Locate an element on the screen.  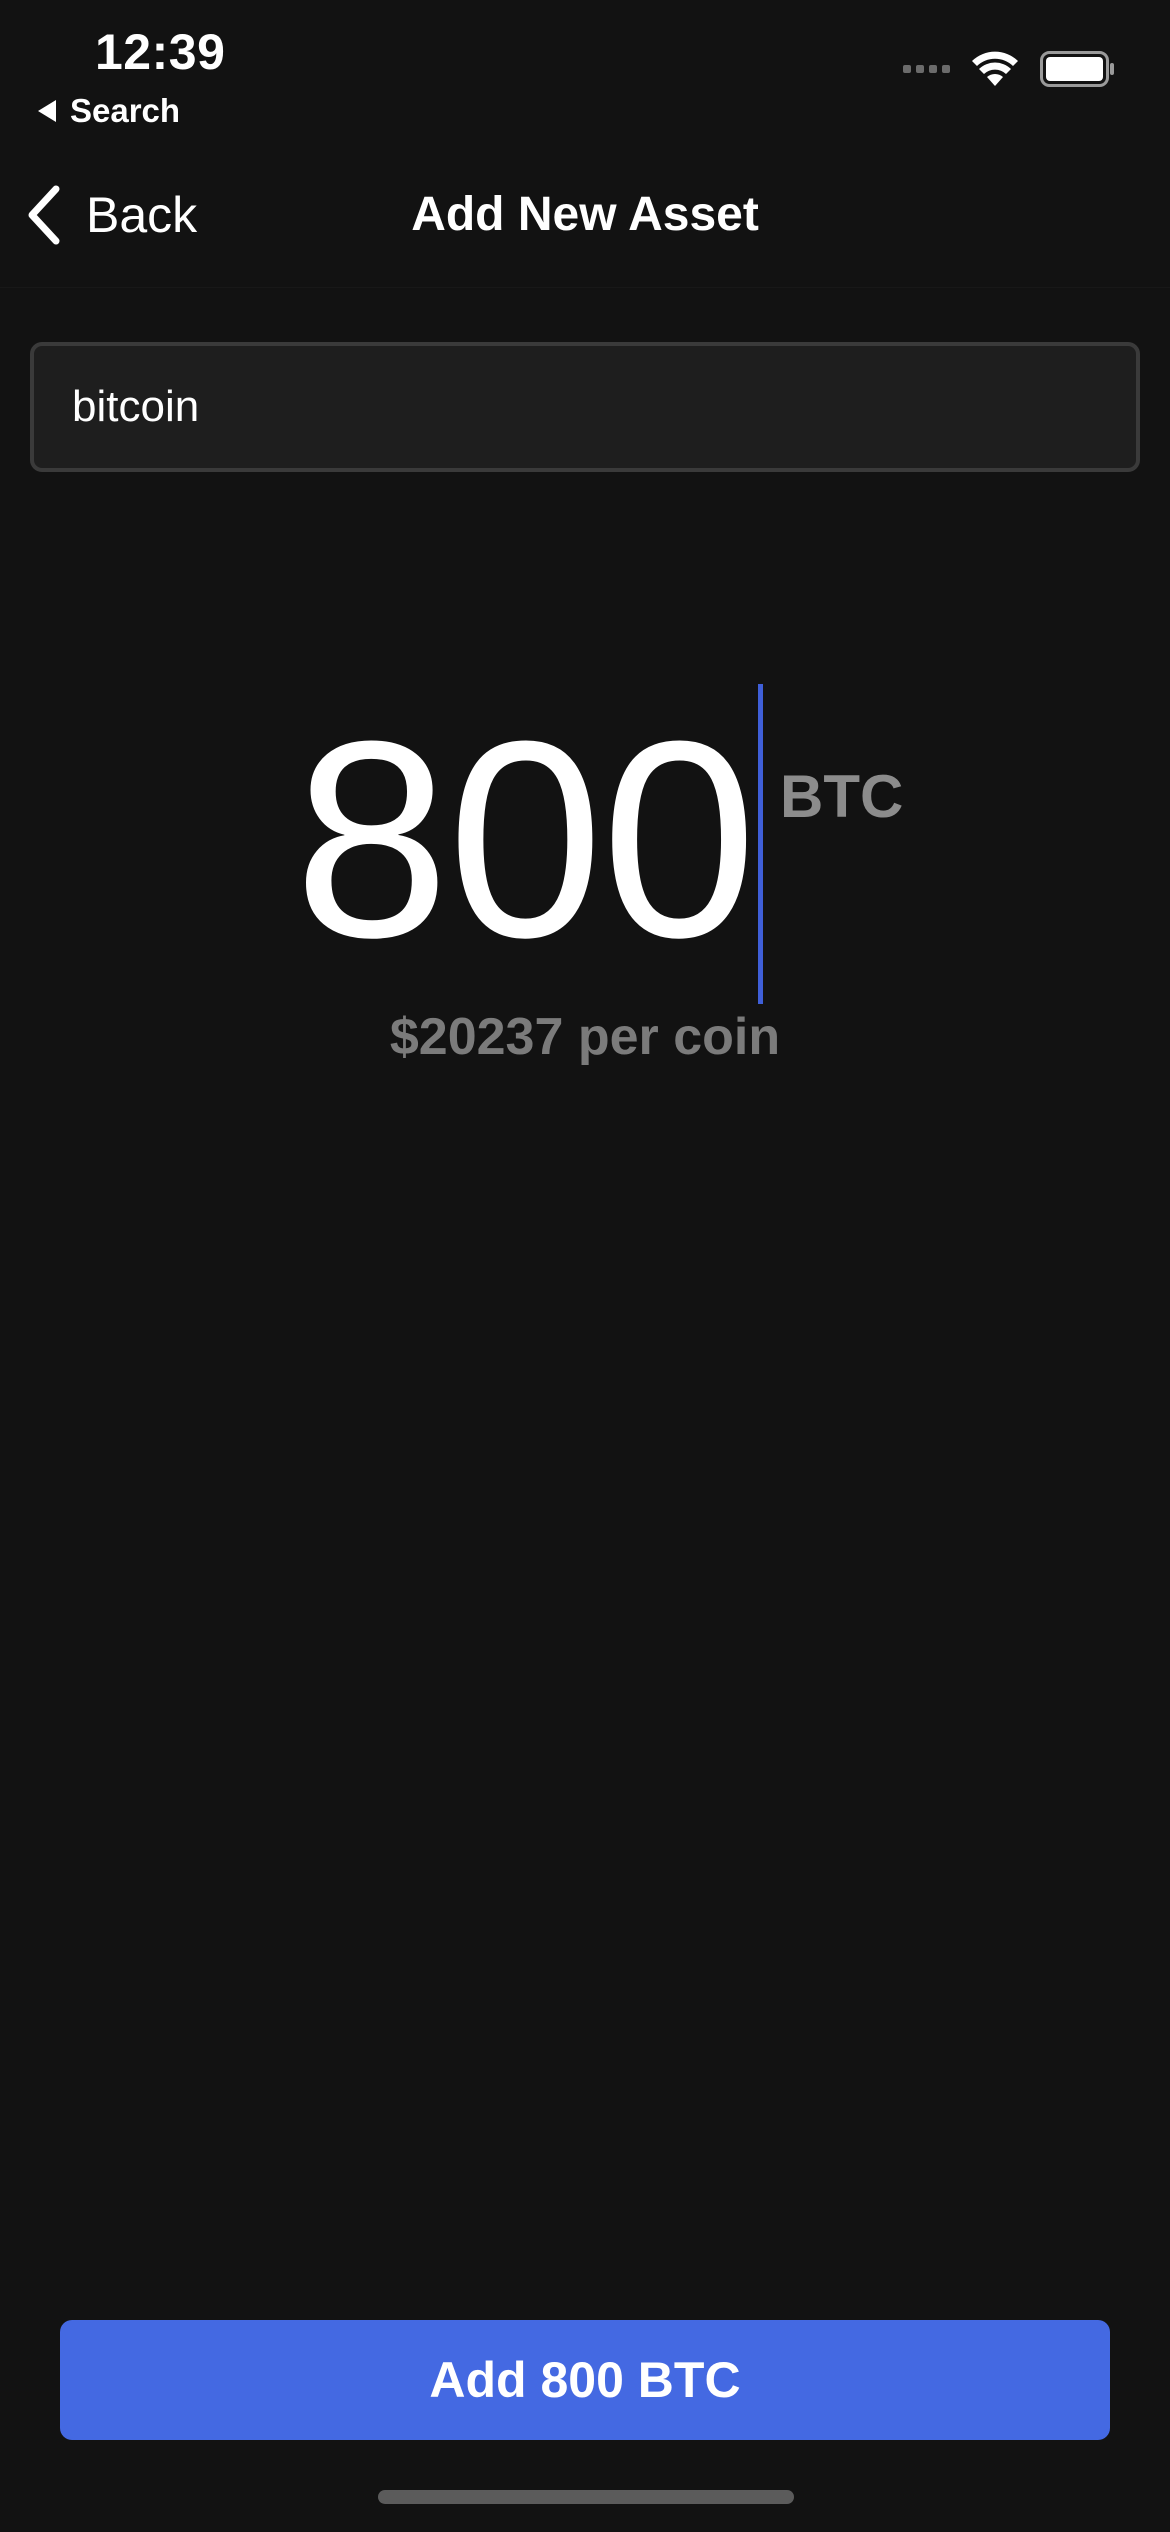
amount-value: 800 is located at coordinates (525, 840).